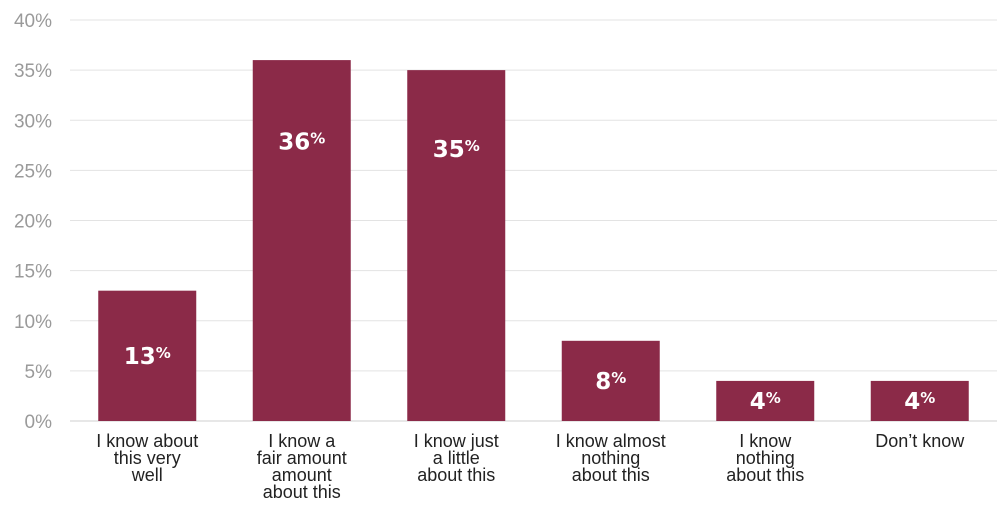 The image size is (997, 517). I want to click on x-tick-label: I know almost nothing about this, so click(611, 458).